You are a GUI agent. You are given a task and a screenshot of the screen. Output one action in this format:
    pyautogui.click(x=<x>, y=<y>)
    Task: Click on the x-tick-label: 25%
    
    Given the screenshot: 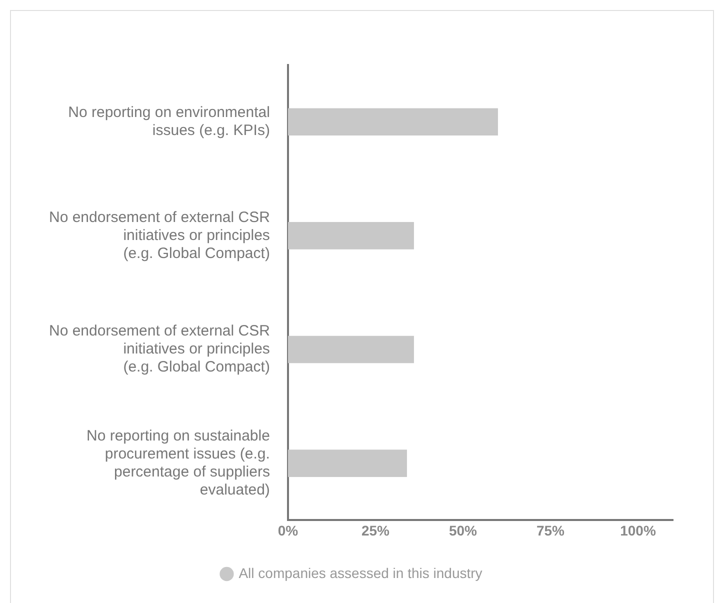 What is the action you would take?
    pyautogui.click(x=375, y=530)
    